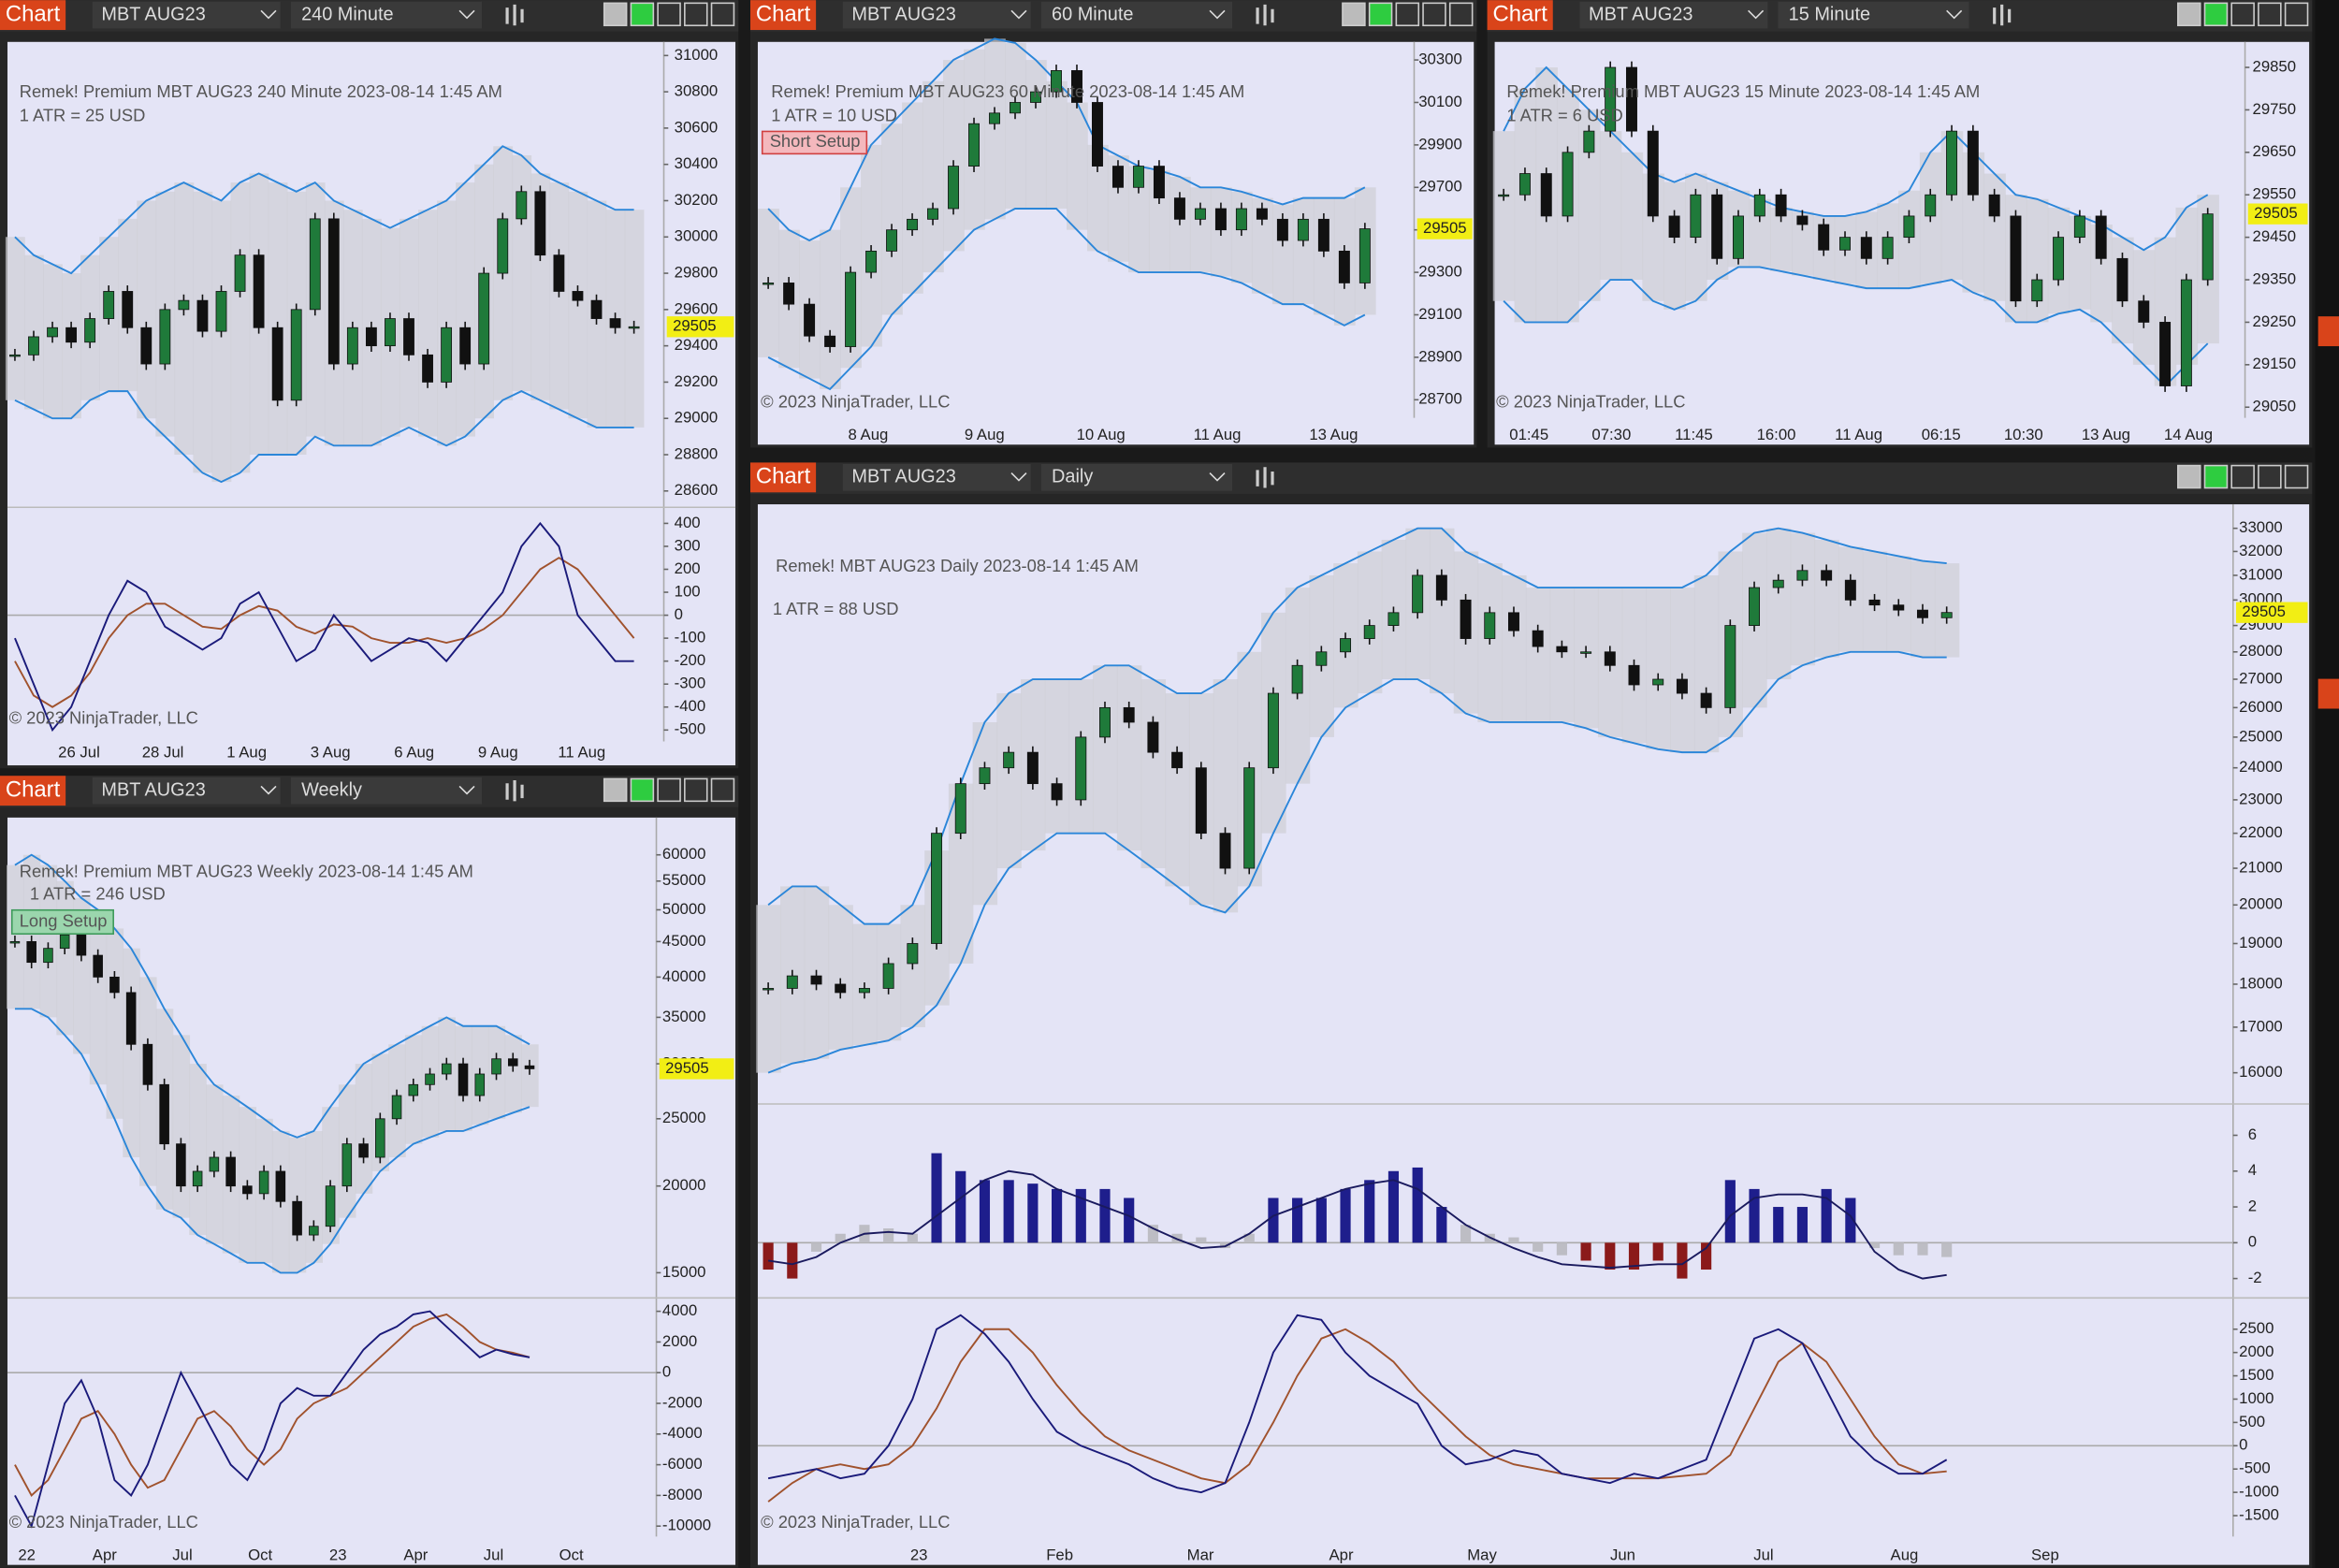  Describe the element at coordinates (1092, 14) in the screenshot. I see `interval-text: 60 Minute` at that location.